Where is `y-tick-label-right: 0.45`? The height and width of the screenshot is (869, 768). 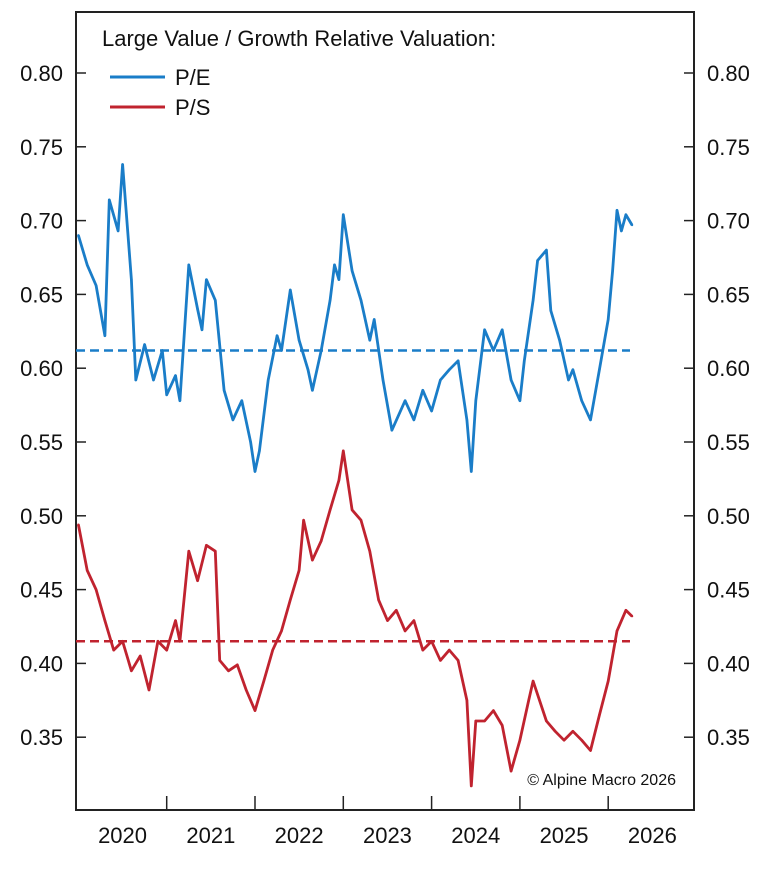 y-tick-label-right: 0.45 is located at coordinates (728, 590).